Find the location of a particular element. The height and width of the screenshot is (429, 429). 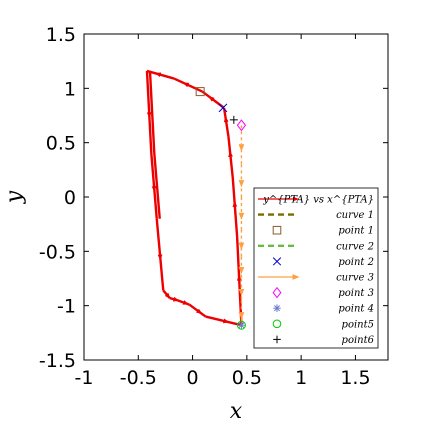

x-tick-label: -0.5 is located at coordinates (138, 378).